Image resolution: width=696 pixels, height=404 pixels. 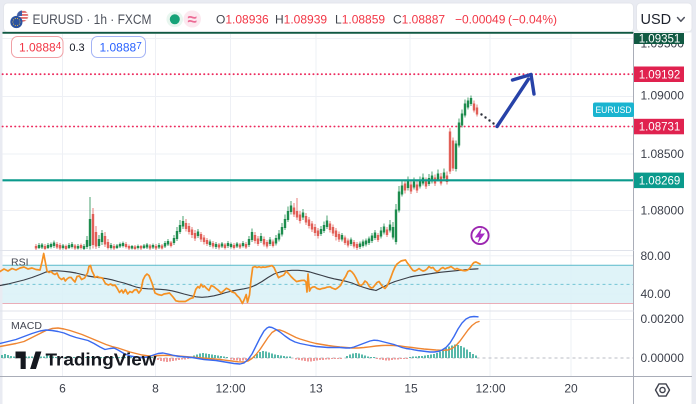 What do you see at coordinates (360, 20) in the screenshot?
I see `svg-text: L1.08859` at bounding box center [360, 20].